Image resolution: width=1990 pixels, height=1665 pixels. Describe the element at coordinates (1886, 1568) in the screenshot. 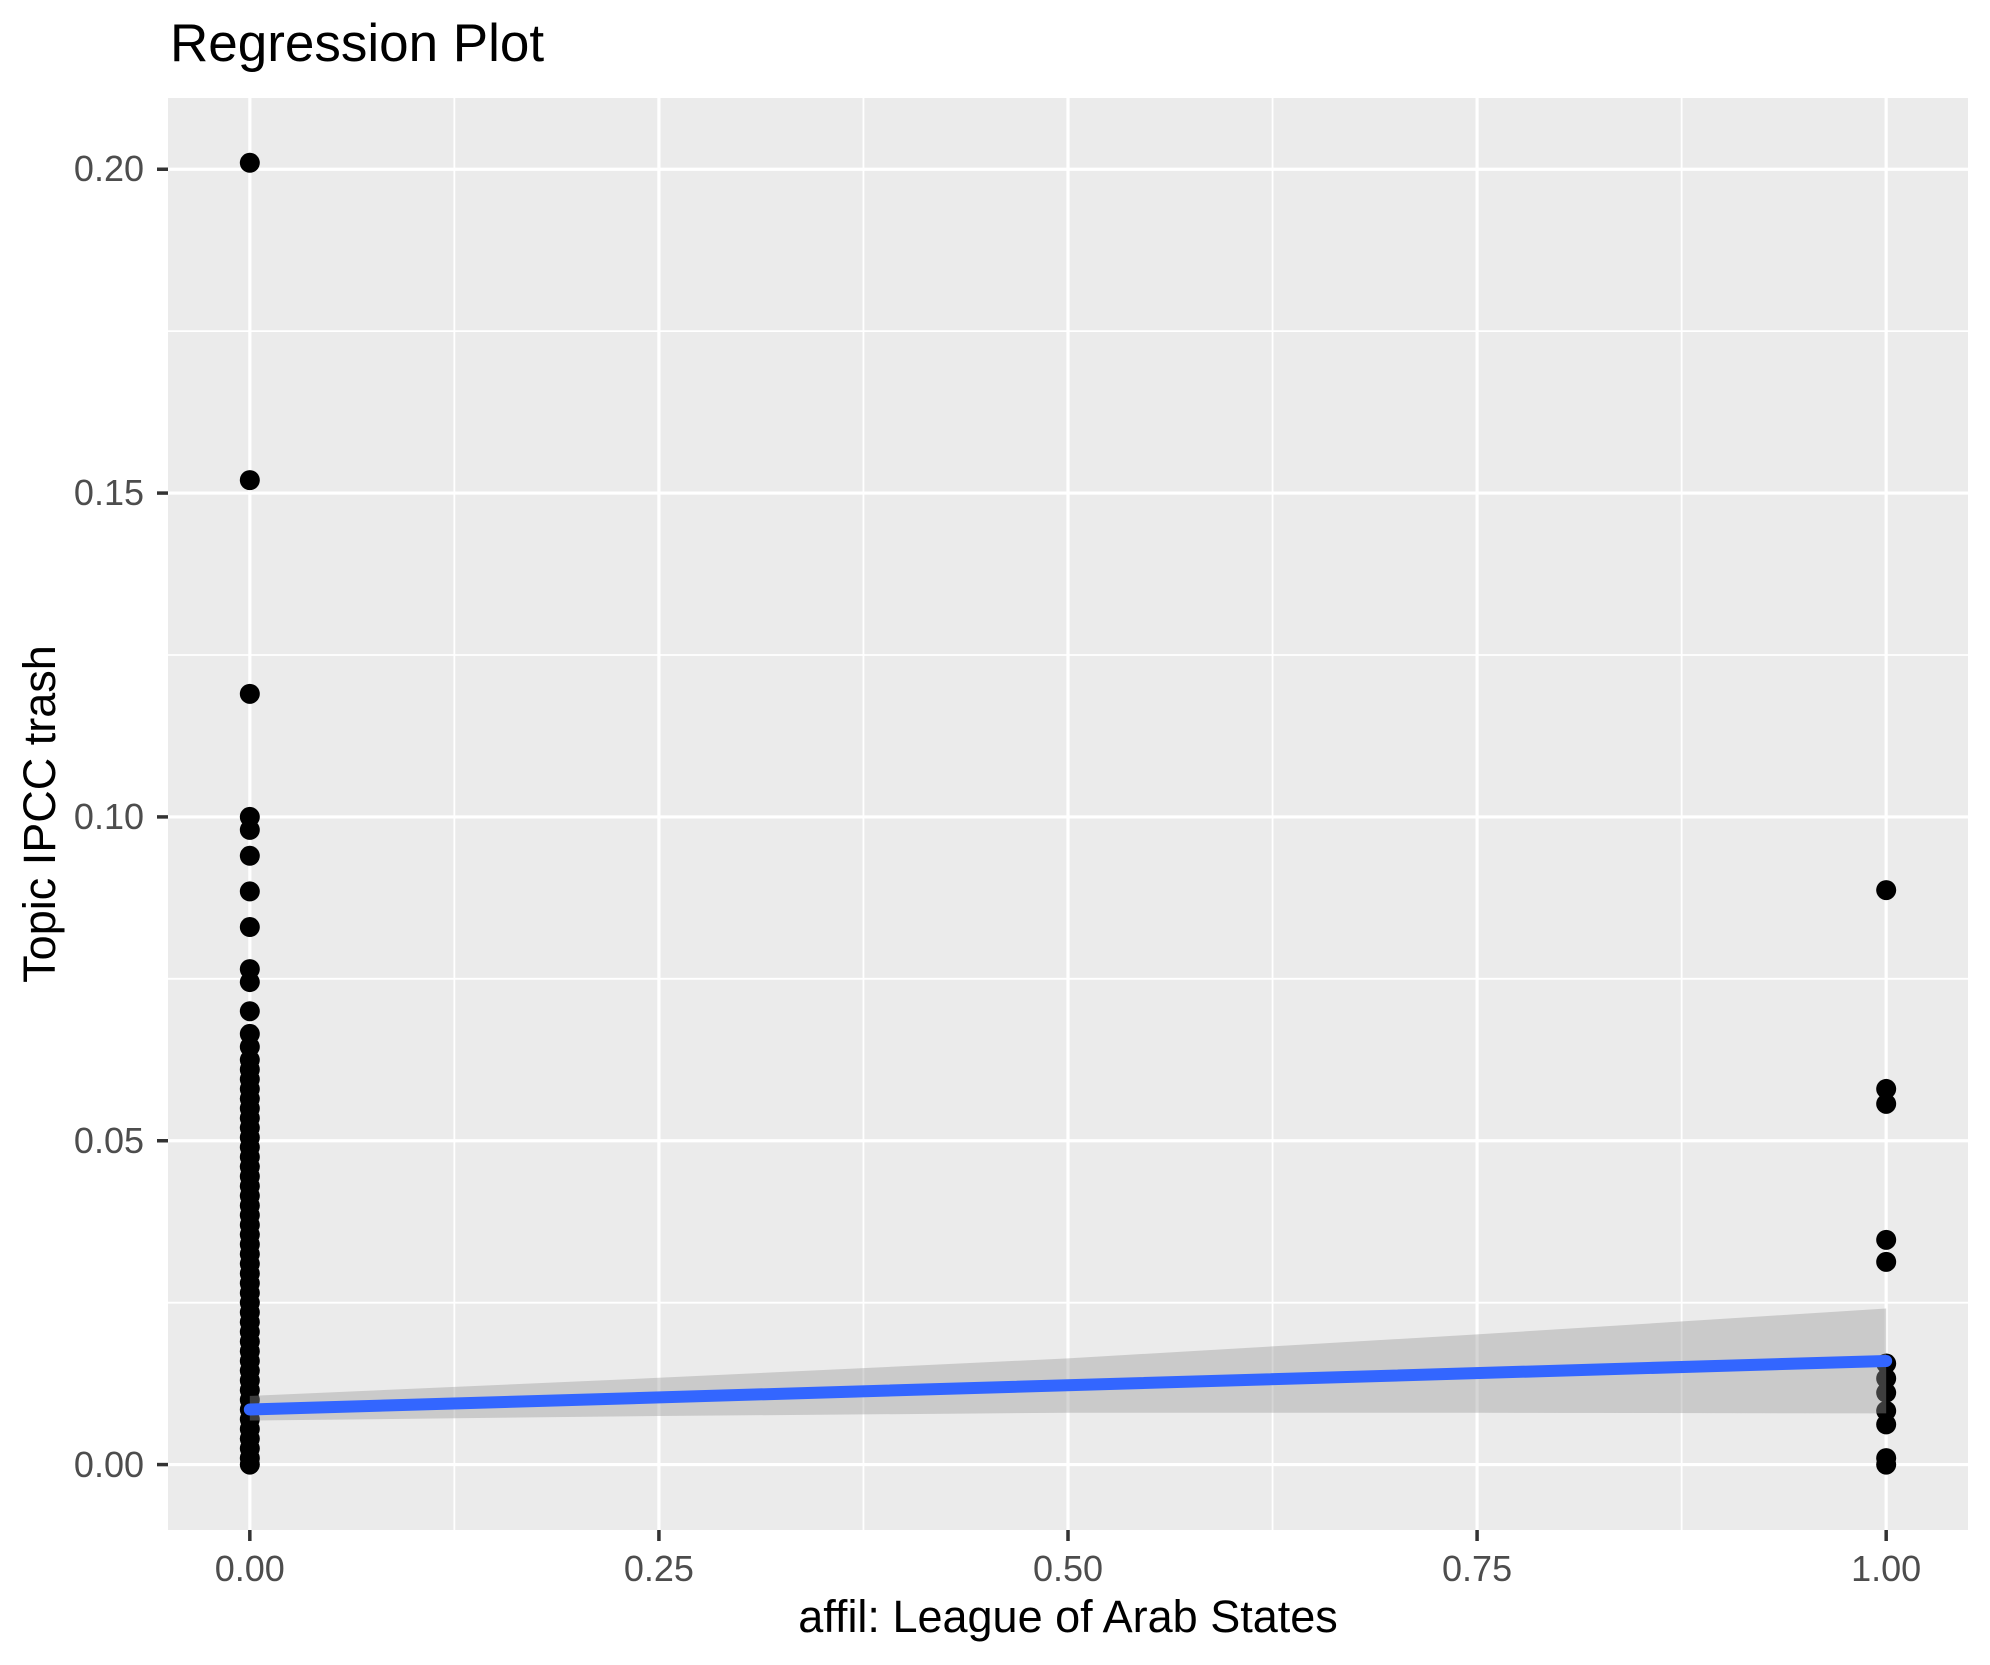

I see `x-tick-label: 1.00` at that location.